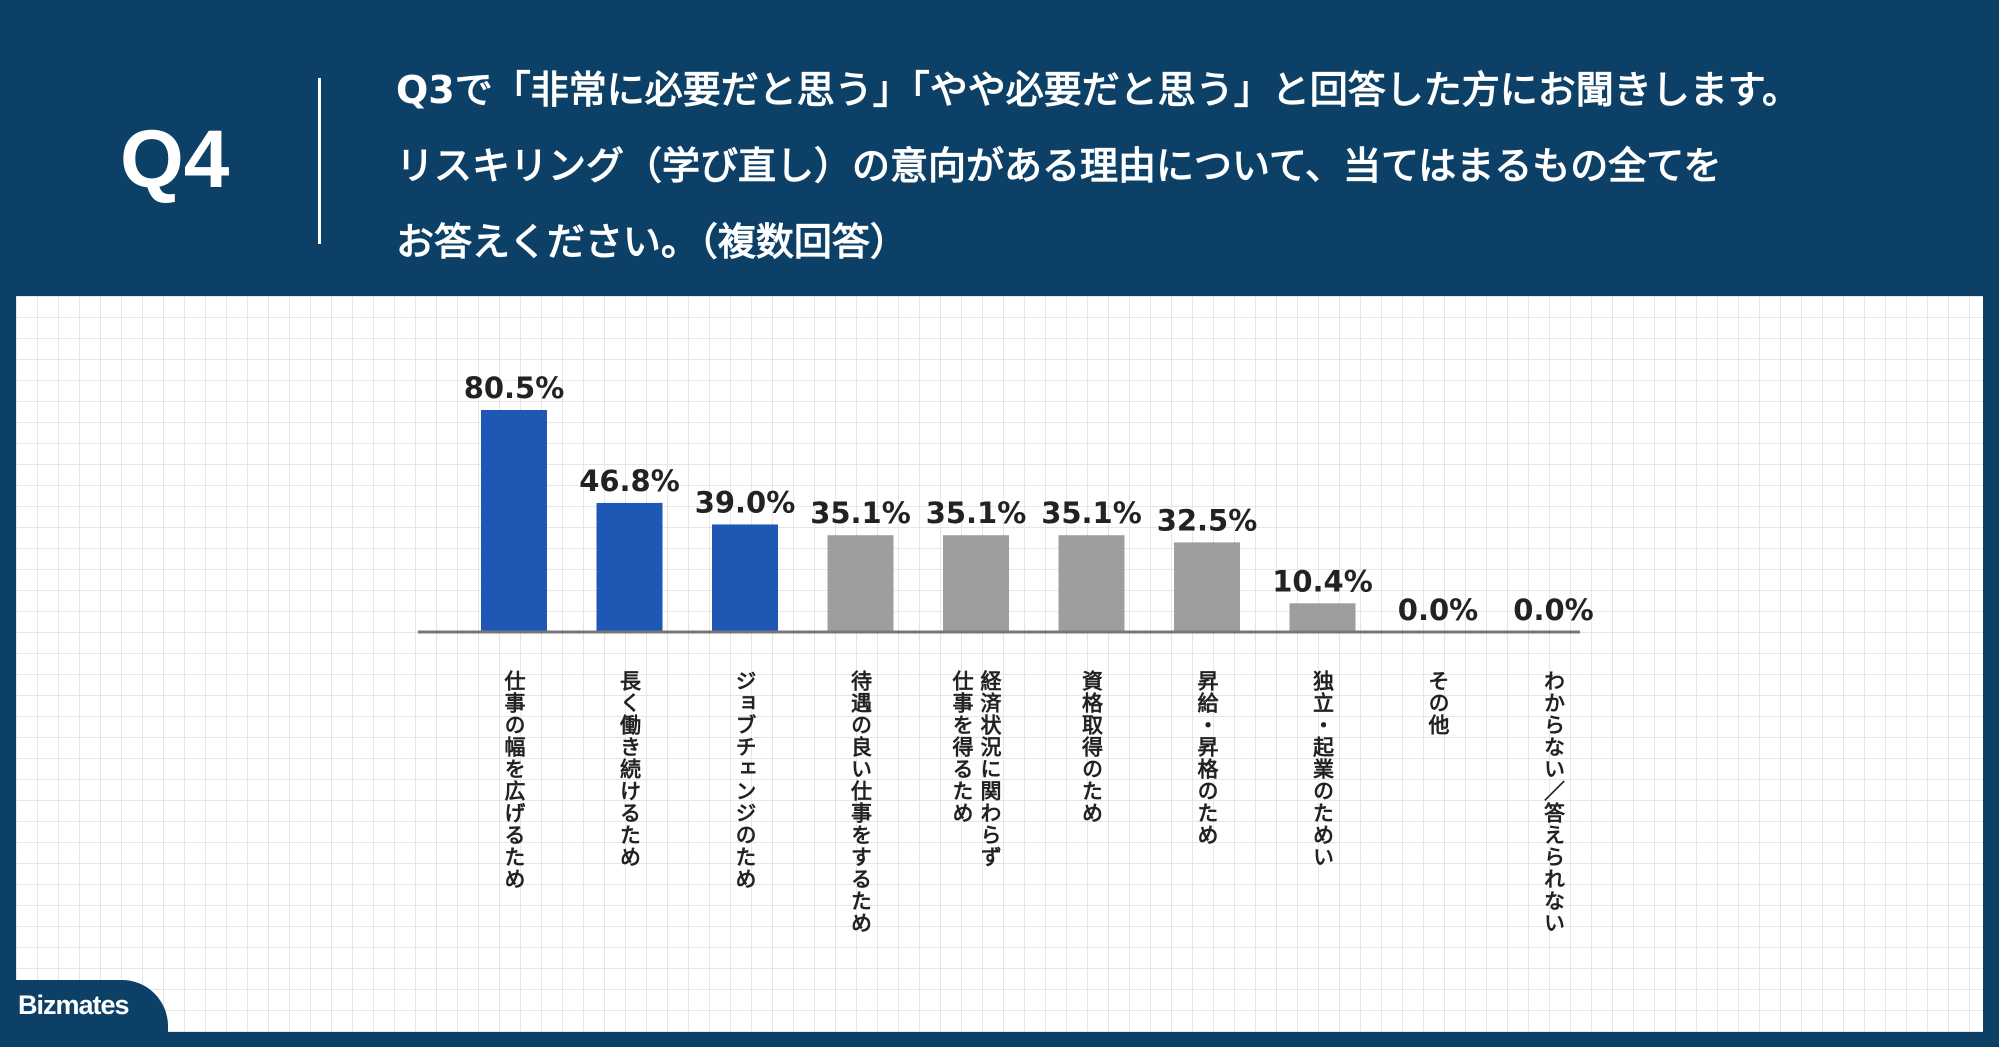  I want to click on question-line: Q3で「非常に必要だと思う」「やや必要だと思う」と回答した方にお聞きします。, so click(1098, 90).